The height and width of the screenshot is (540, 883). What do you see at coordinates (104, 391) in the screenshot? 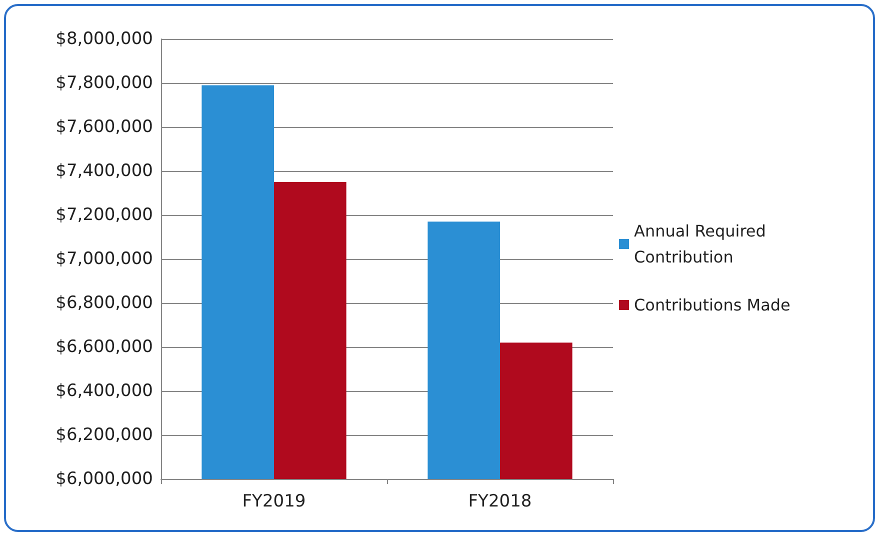
I see `y-tick-label: $6,400,000` at bounding box center [104, 391].